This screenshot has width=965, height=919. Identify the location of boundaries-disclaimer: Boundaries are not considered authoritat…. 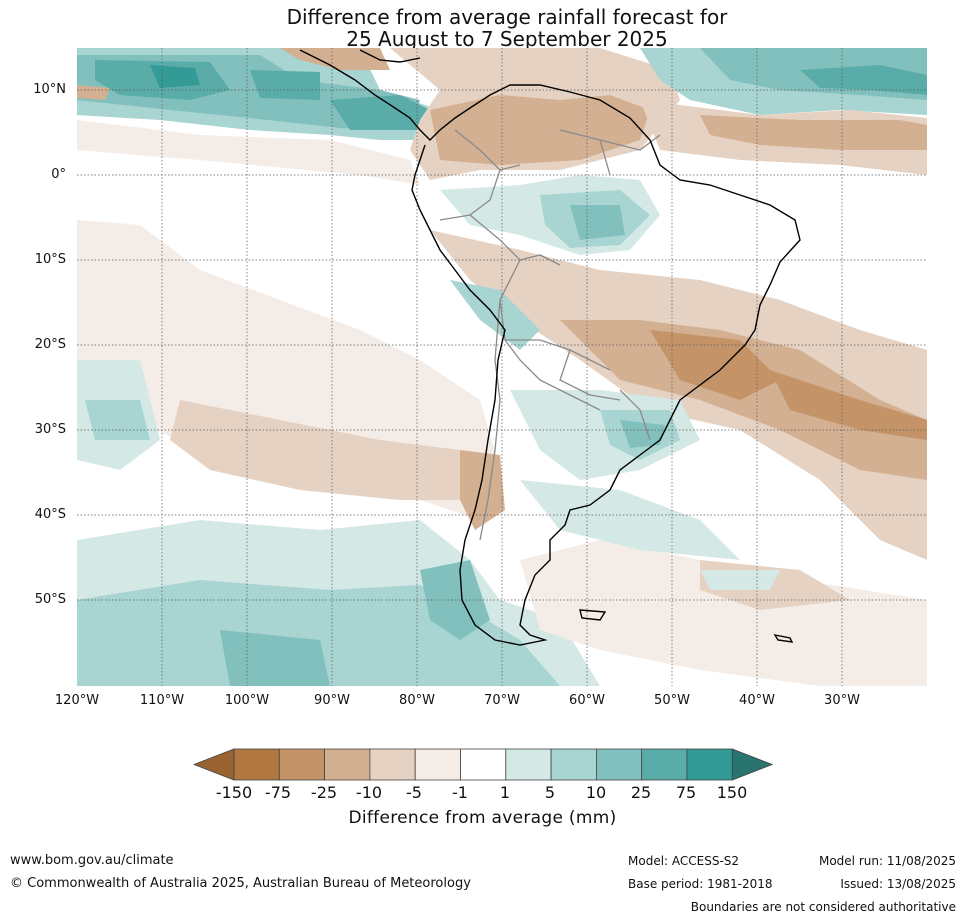
(823, 907).